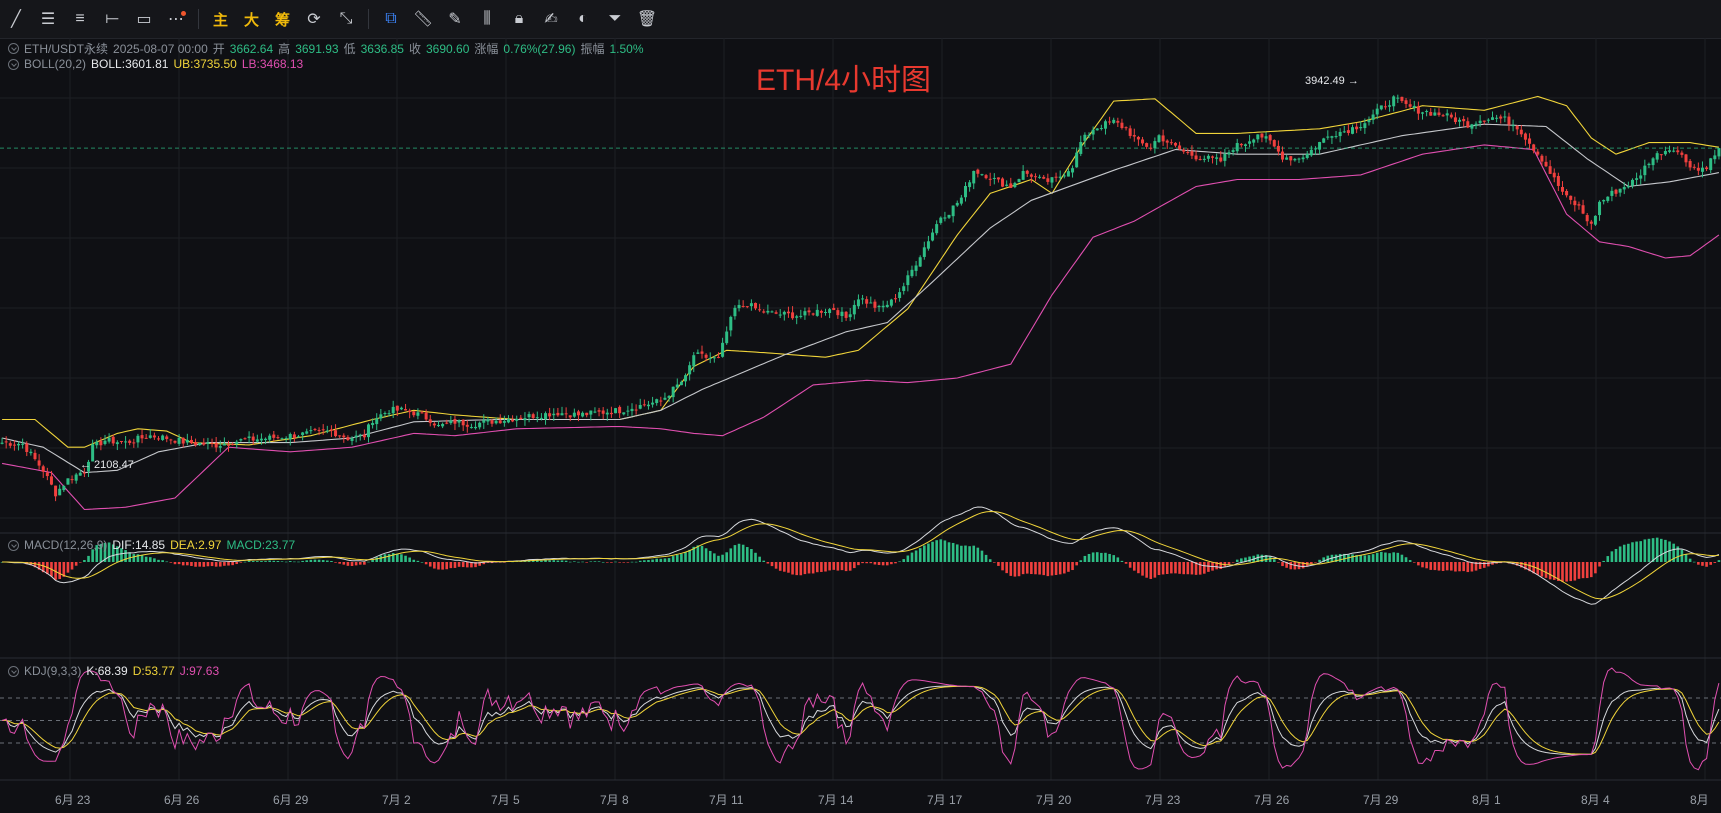 This screenshot has height=813, width=1721. Describe the element at coordinates (615, 18) in the screenshot. I see `filter-icon: ⏷` at that location.